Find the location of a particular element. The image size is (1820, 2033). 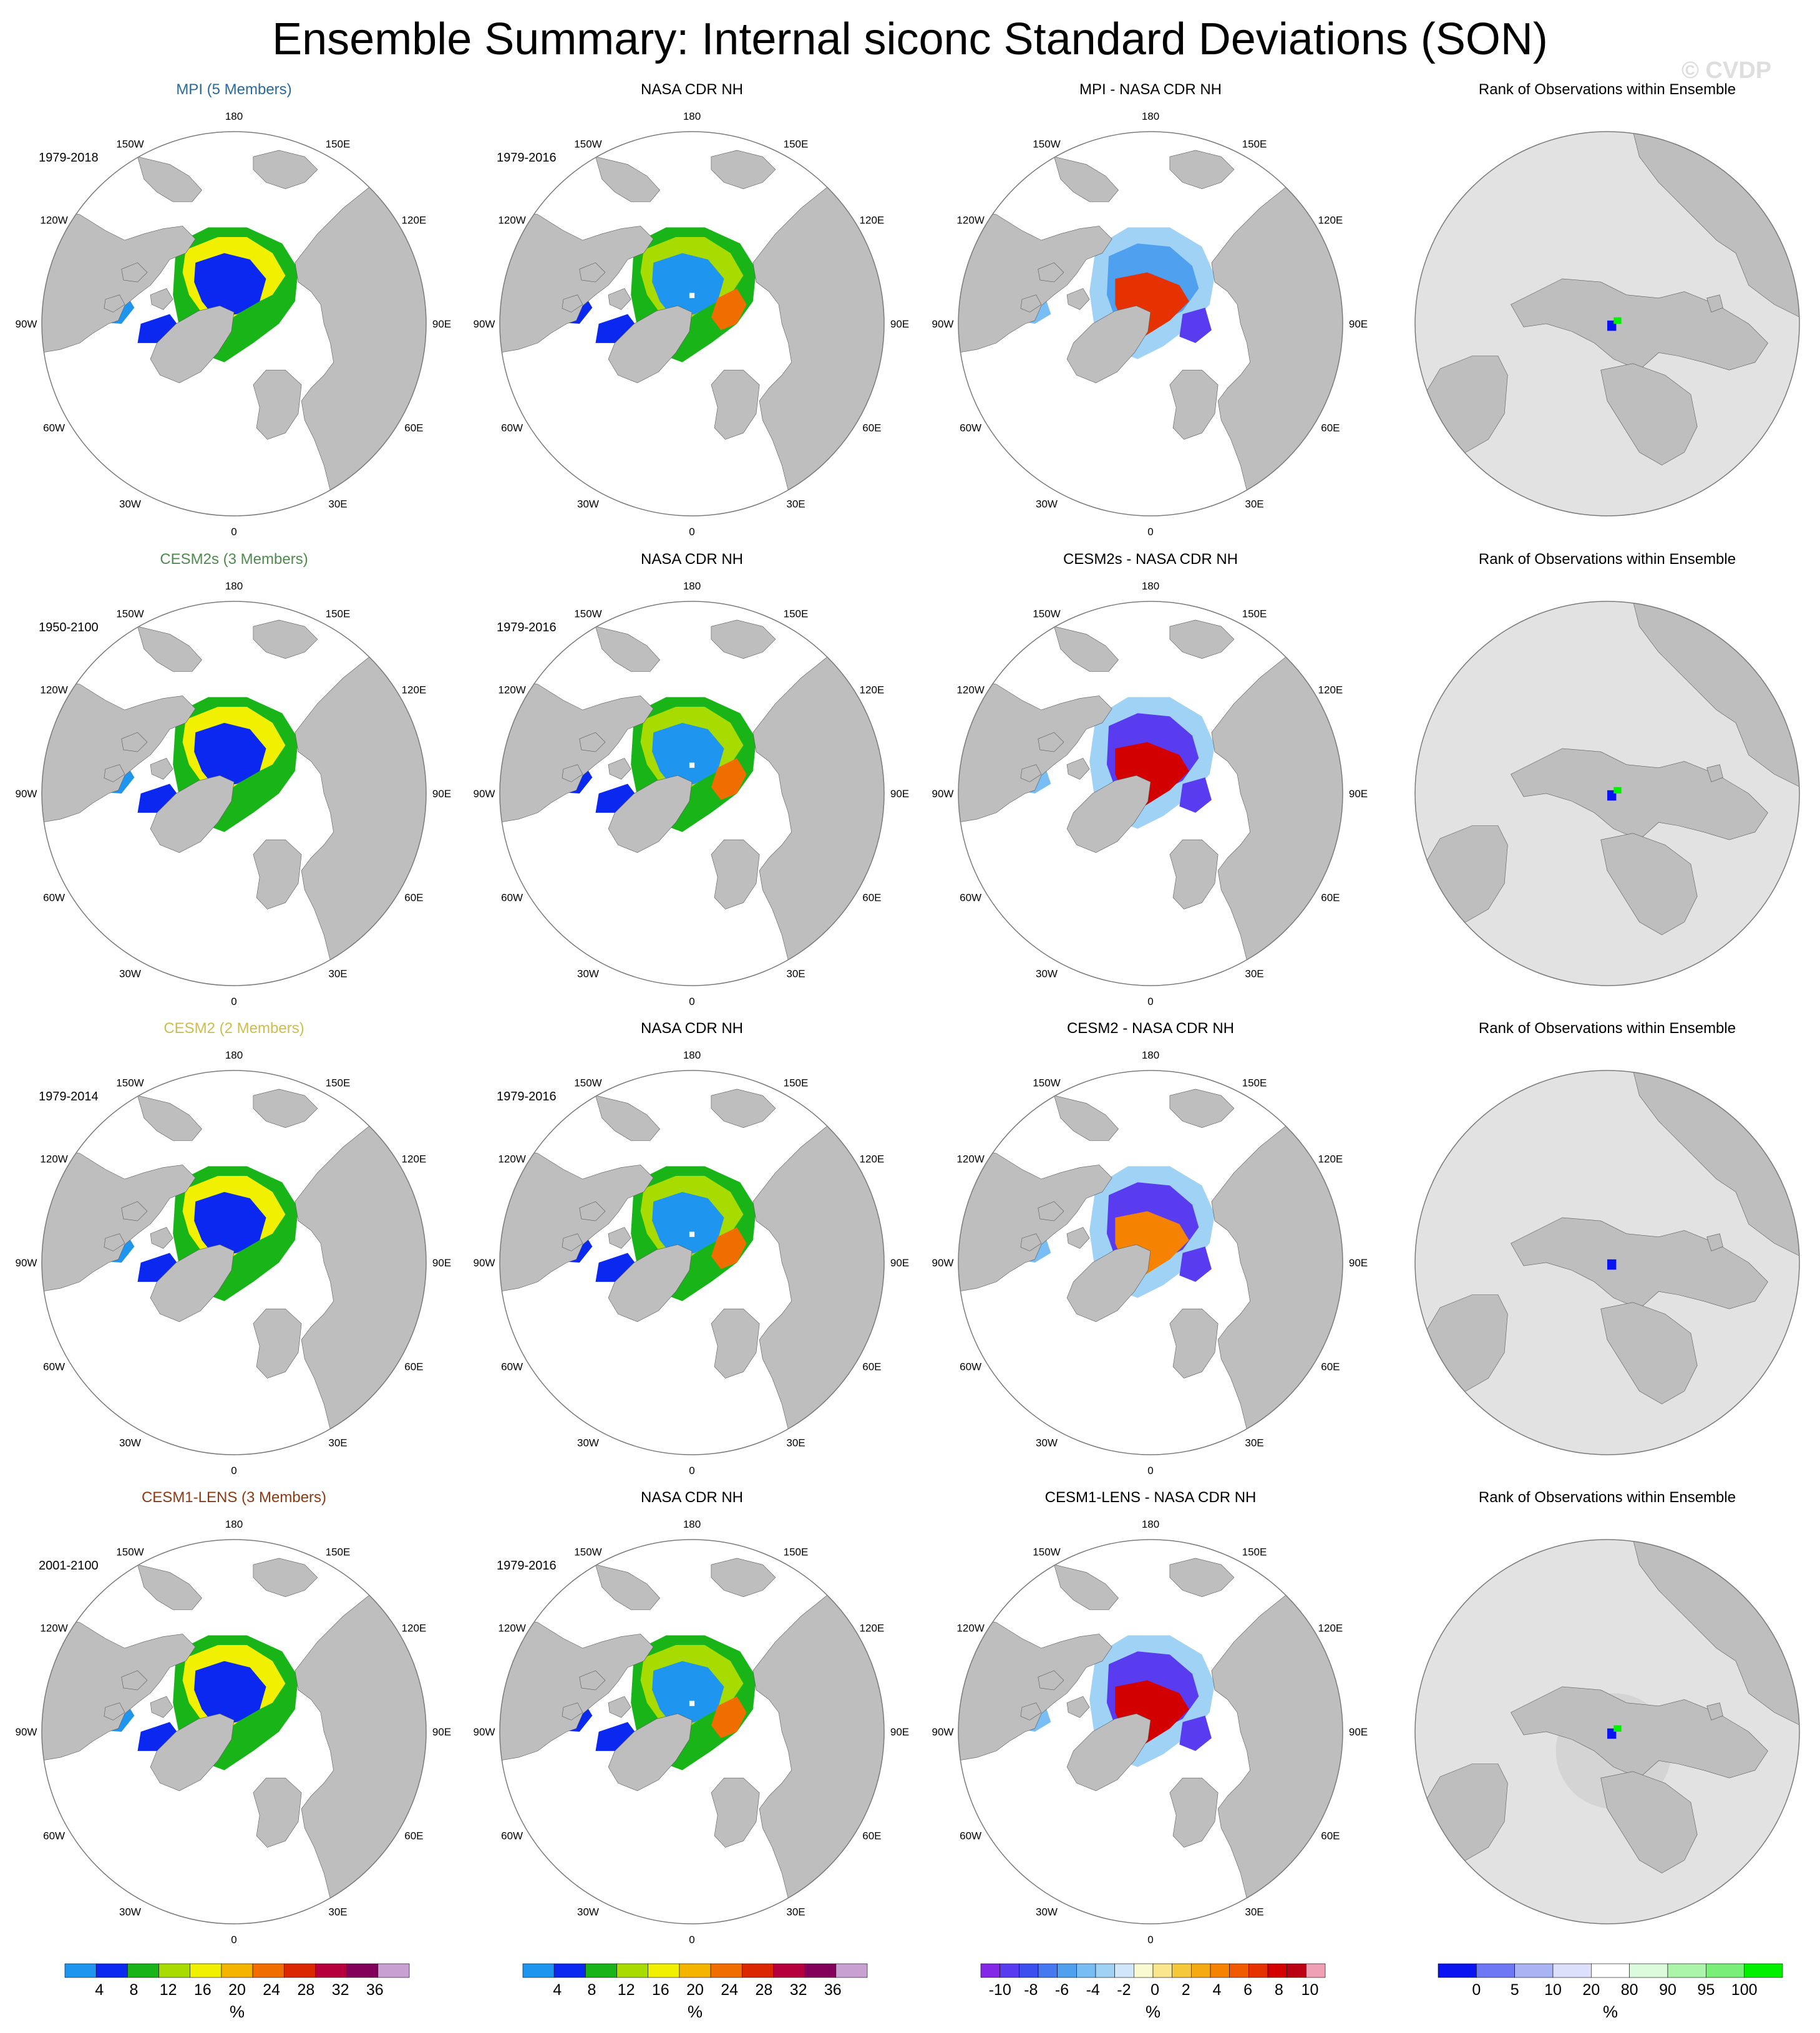

colorbar-tick-label: 8 is located at coordinates (133, 1990).